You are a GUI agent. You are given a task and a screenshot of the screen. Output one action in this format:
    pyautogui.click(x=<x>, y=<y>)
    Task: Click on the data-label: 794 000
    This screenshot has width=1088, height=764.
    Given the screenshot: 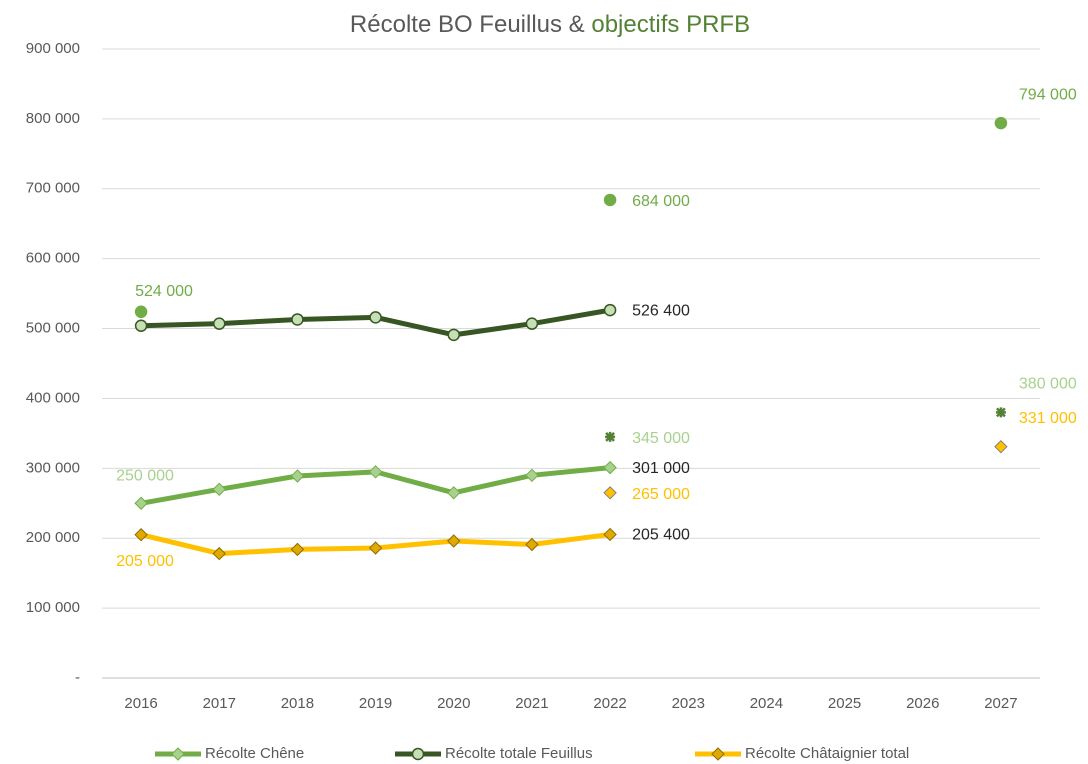 What is the action you would take?
    pyautogui.click(x=1048, y=94)
    